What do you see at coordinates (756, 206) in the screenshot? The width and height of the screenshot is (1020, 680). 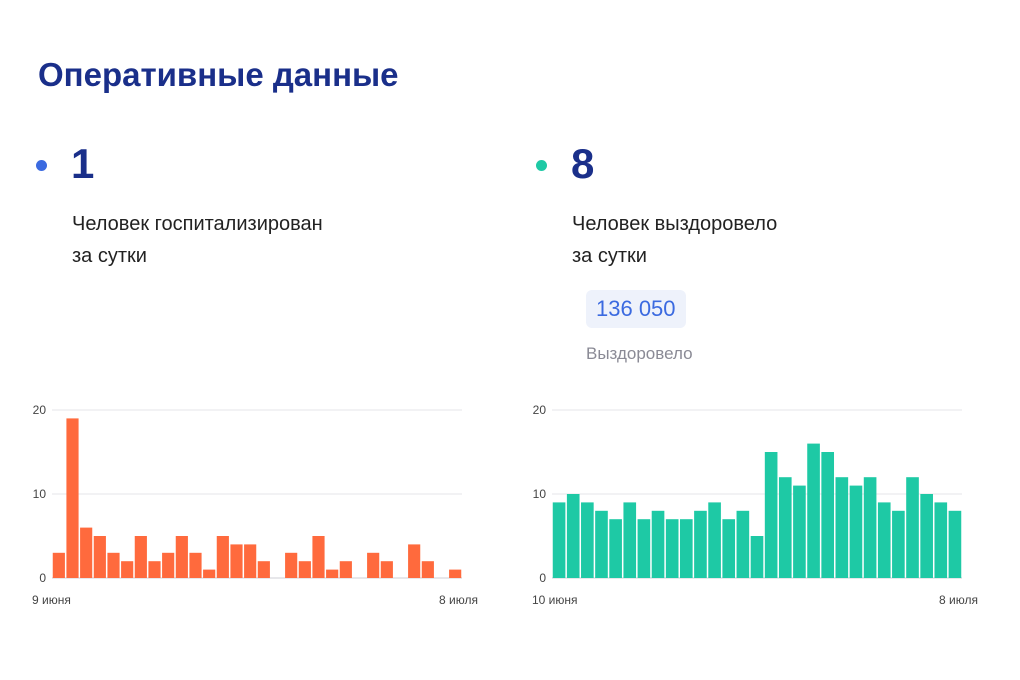 I see `recovered-stat-card: 8 Человек выздоровело за сутки` at bounding box center [756, 206].